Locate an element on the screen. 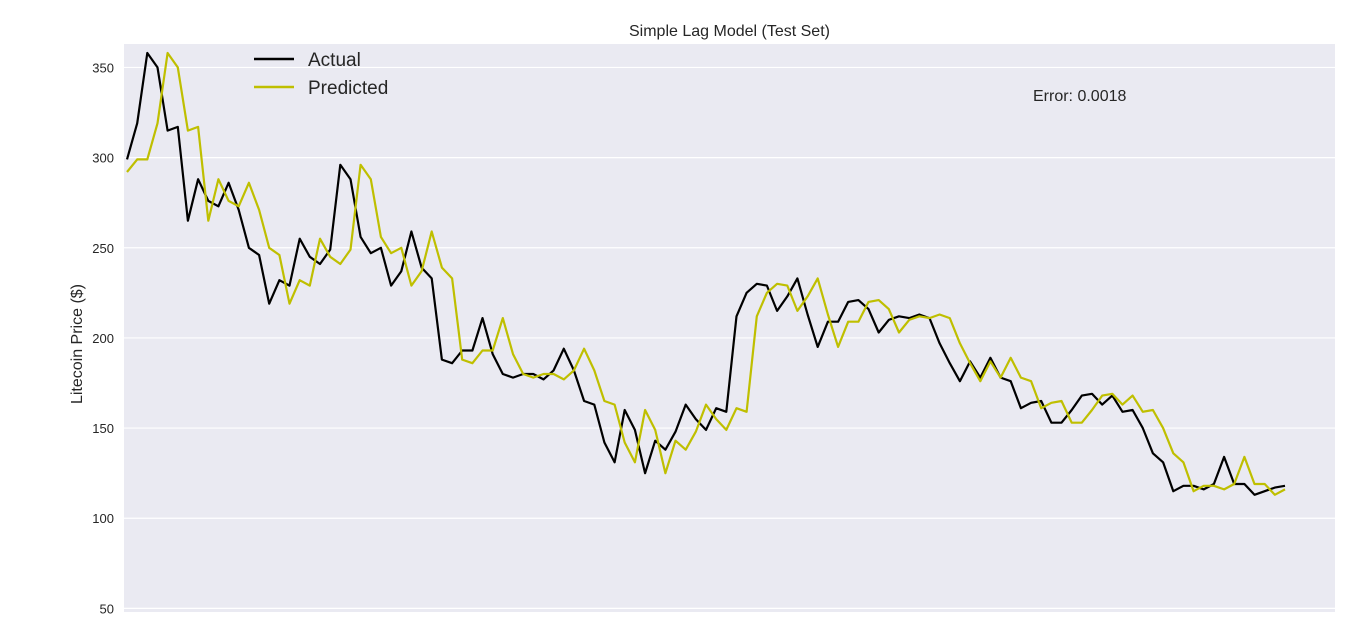  legend-label-actual: Actual is located at coordinates (334, 60).